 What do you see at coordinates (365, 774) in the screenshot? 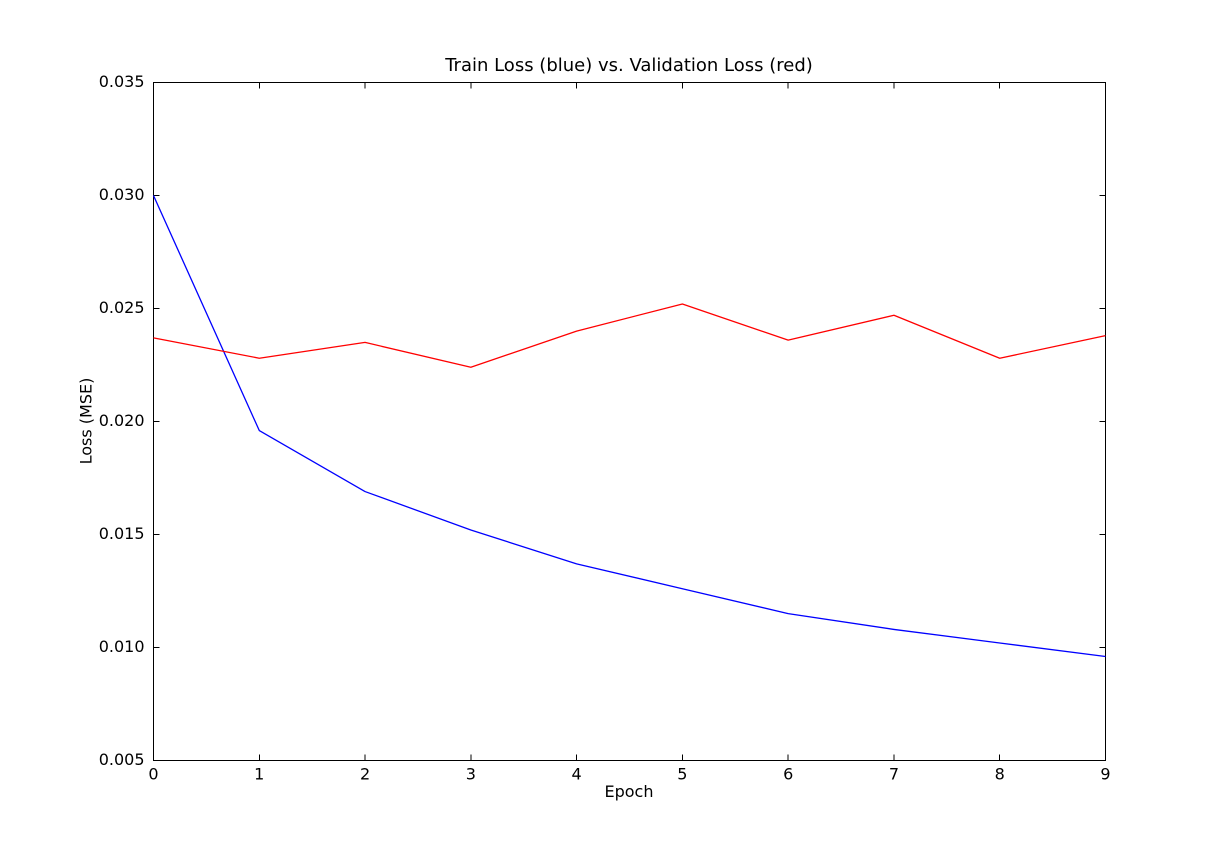
I see `x-tick-label: 2` at bounding box center [365, 774].